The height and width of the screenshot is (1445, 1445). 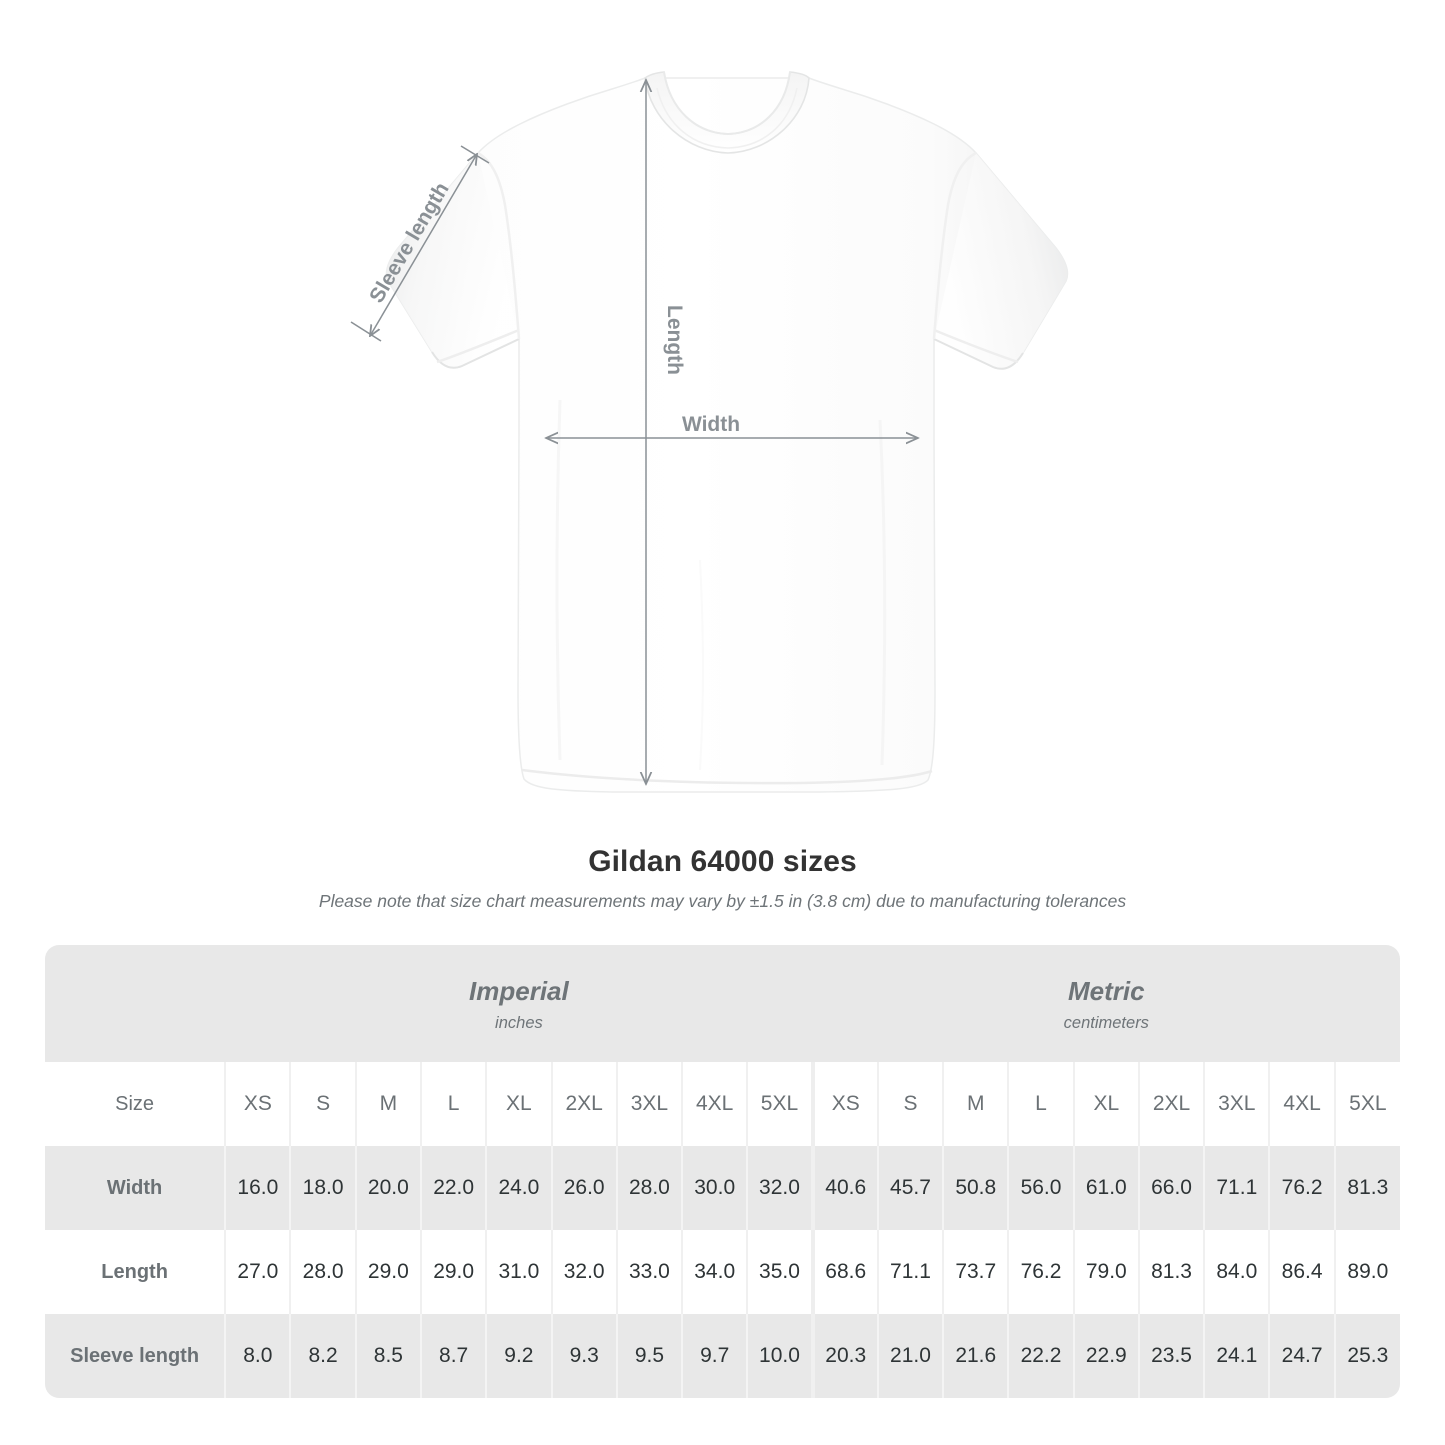 I want to click on length-label: Length, so click(x=674, y=340).